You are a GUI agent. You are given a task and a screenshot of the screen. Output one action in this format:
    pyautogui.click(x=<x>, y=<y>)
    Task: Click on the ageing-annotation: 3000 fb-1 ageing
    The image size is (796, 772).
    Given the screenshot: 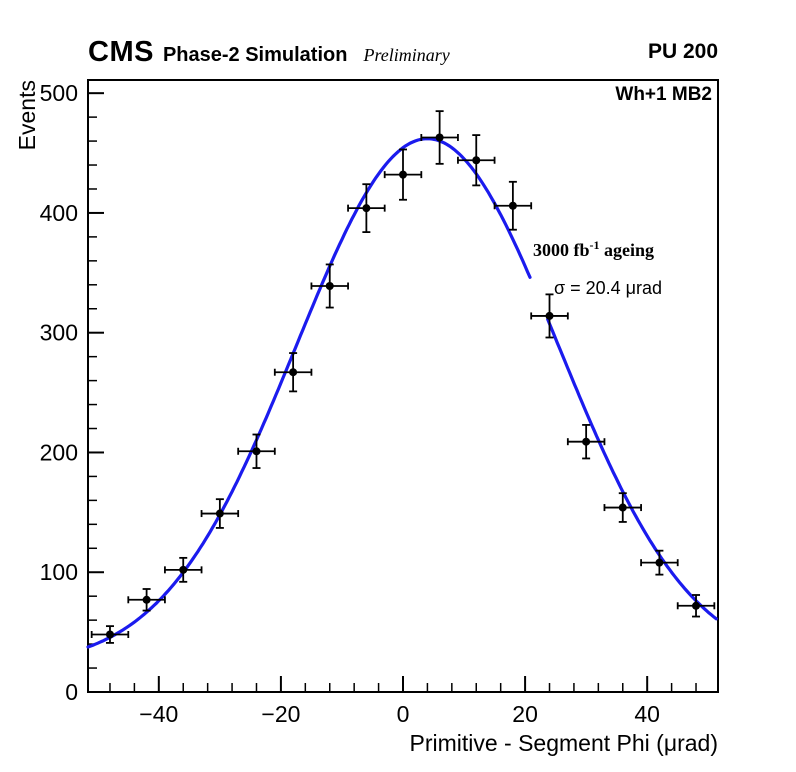 What is the action you would take?
    pyautogui.click(x=593, y=249)
    